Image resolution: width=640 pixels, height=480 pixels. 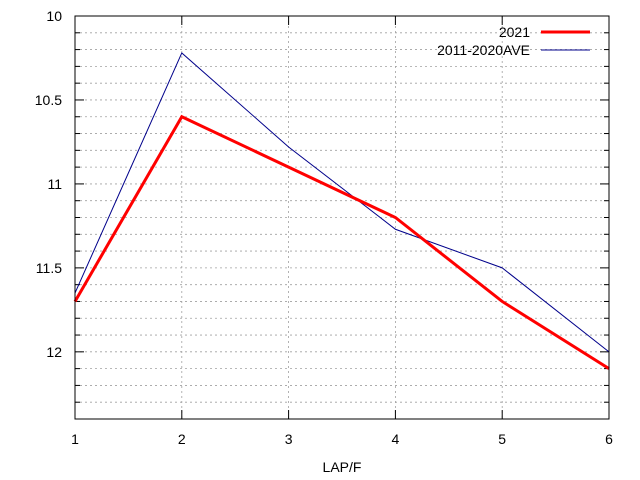 What do you see at coordinates (54, 352) in the screenshot?
I see `y-tick-label: 12` at bounding box center [54, 352].